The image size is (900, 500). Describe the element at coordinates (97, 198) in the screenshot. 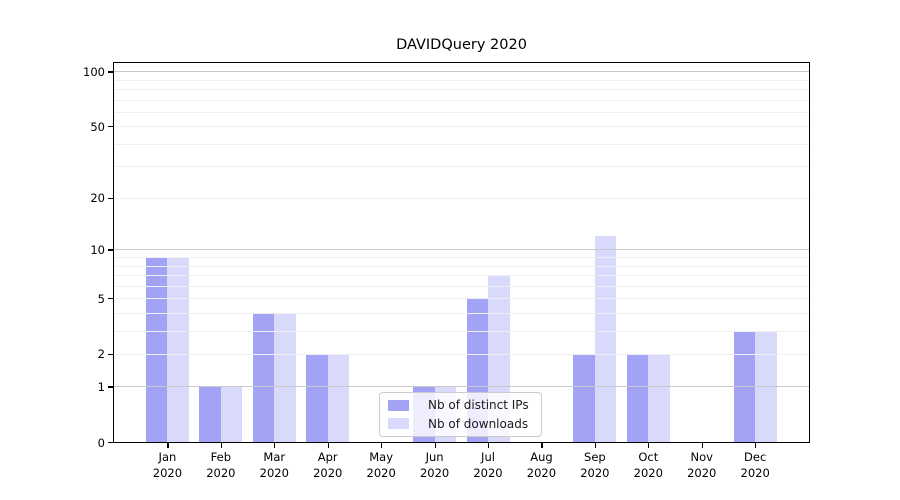

I see `y-tick-label: 20` at that location.